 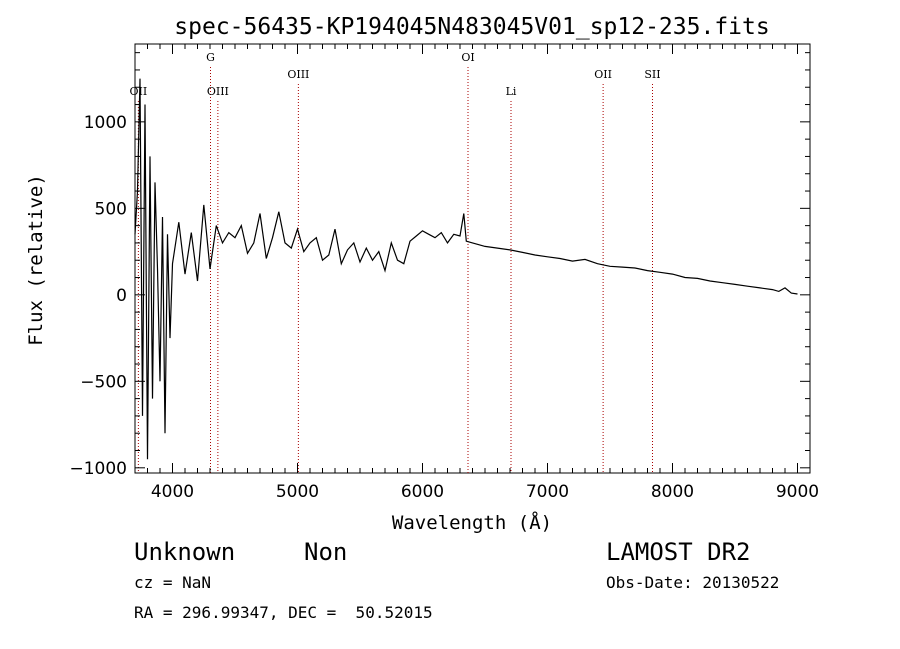 What do you see at coordinates (121, 296) in the screenshot?
I see `y-tick-label-2: 0` at bounding box center [121, 296].